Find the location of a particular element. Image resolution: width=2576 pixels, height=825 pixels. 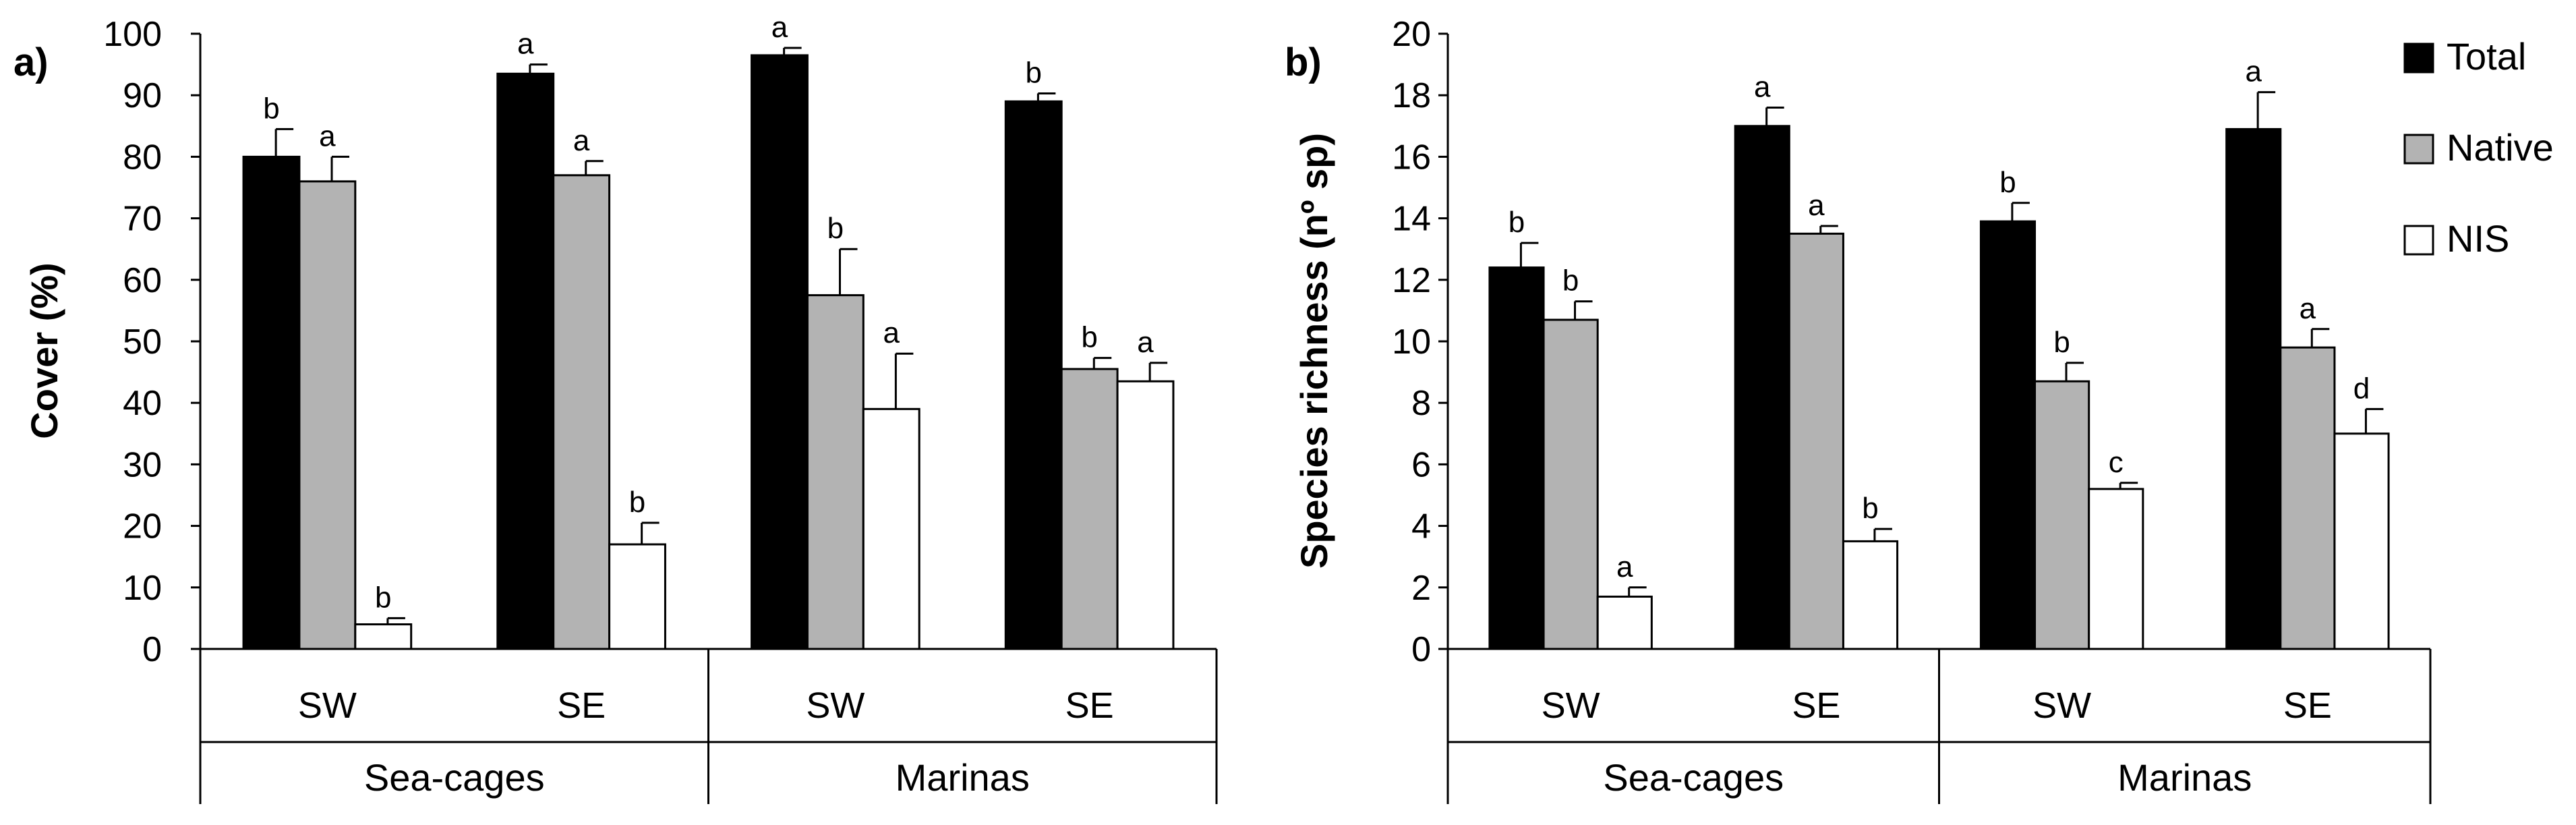

panel-b-y-axis-title: Species richness (nº sp) is located at coordinates (1314, 351).